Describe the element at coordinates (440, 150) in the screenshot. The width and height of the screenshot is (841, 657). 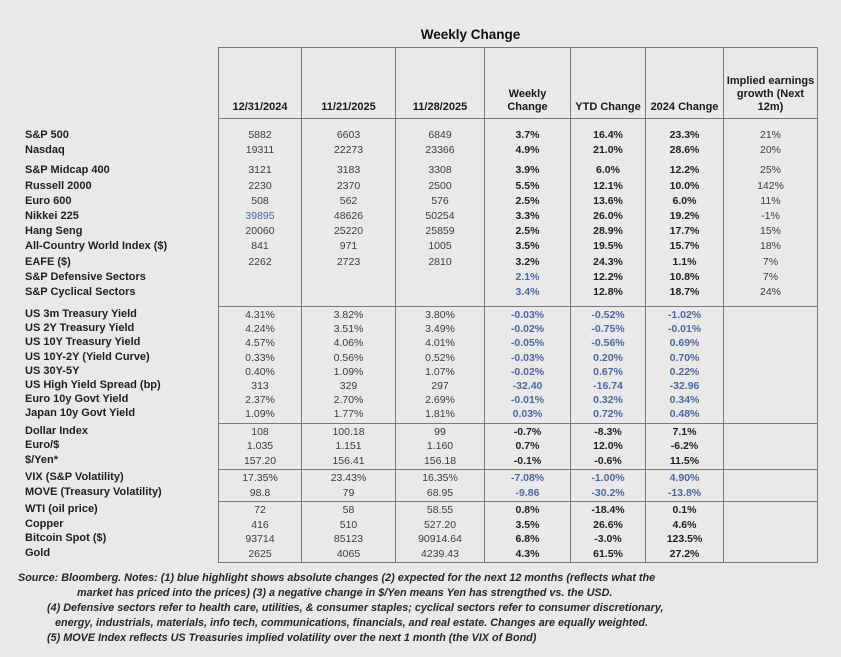
I see `table-cell: 23366` at that location.